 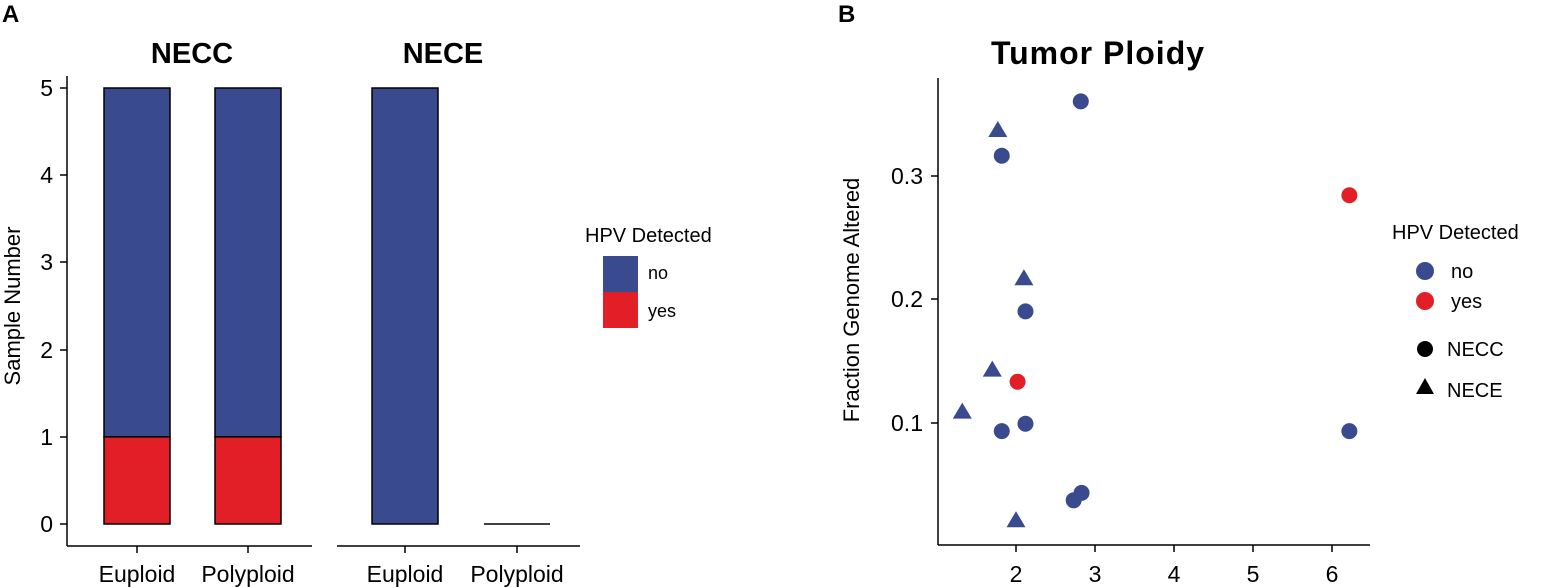 I want to click on legend-b-marker-yes, so click(x=1425, y=301).